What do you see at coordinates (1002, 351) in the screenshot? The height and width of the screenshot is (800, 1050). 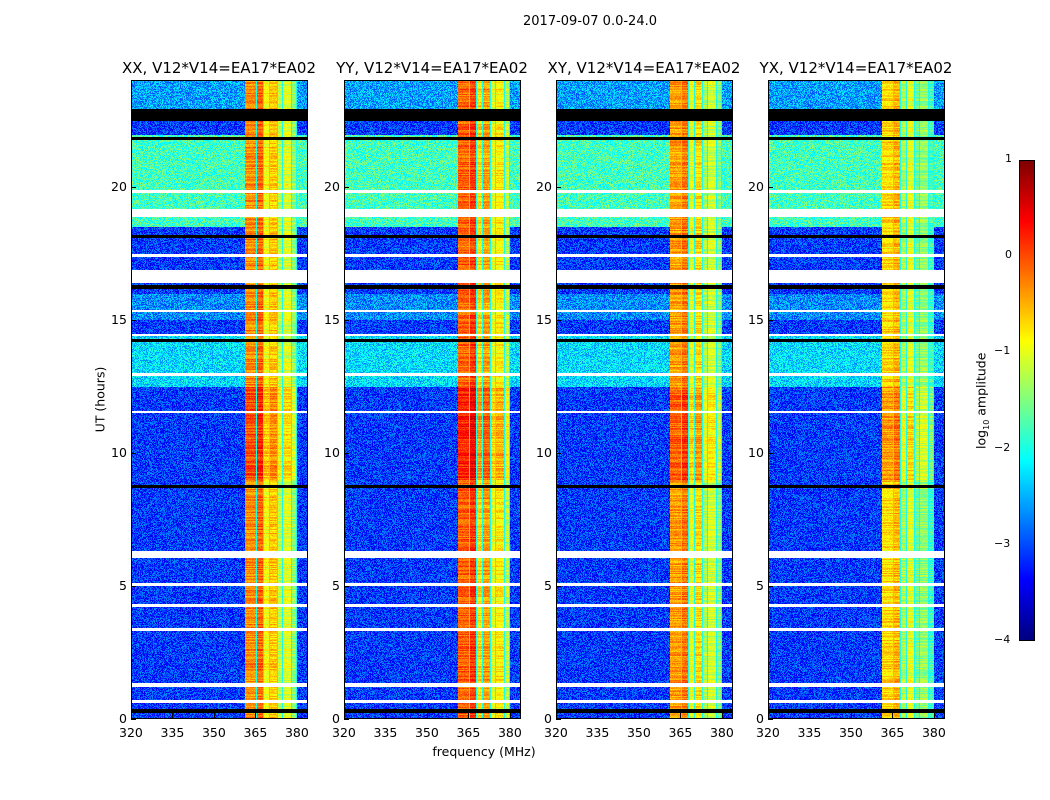 I see `colorbar-tick-label: −1` at bounding box center [1002, 351].